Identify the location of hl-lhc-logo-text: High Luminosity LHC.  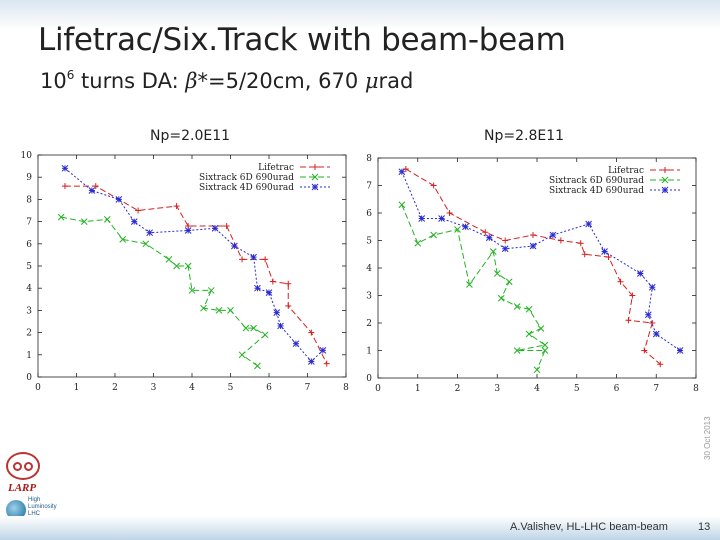
(42, 507).